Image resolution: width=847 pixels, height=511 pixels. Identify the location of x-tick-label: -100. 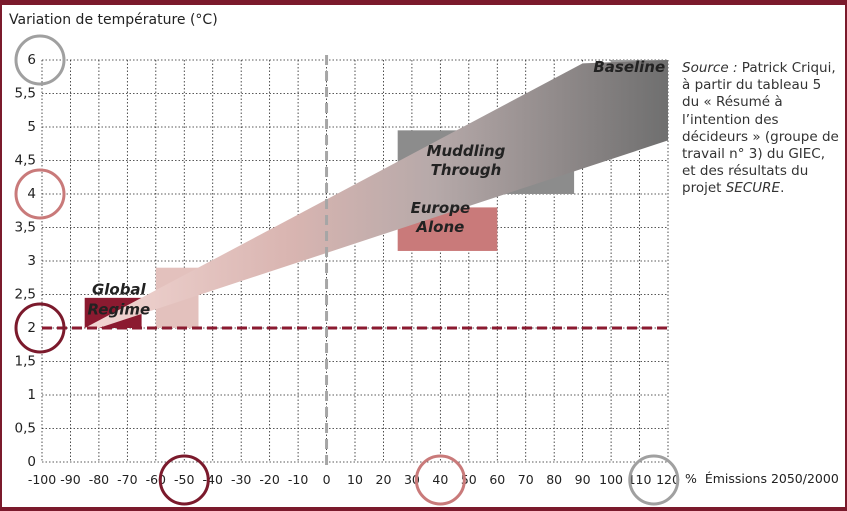
(42, 479).